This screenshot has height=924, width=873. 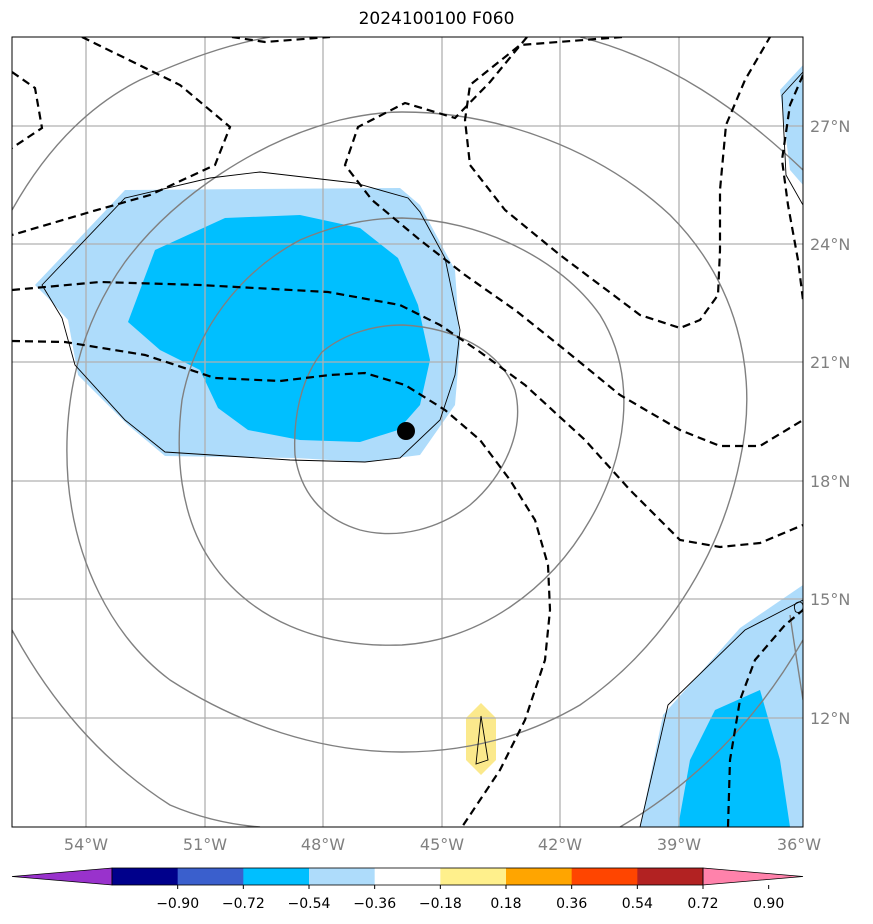 I want to click on storm-center-marker, so click(x=406, y=431).